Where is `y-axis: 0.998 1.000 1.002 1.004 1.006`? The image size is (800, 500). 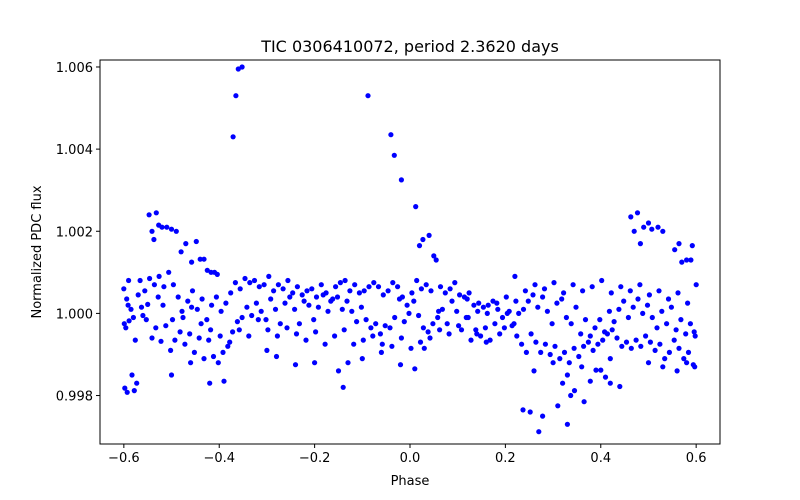
y-axis: 0.998 1.000 1.002 1.004 1.006 is located at coordinates (78, 233).